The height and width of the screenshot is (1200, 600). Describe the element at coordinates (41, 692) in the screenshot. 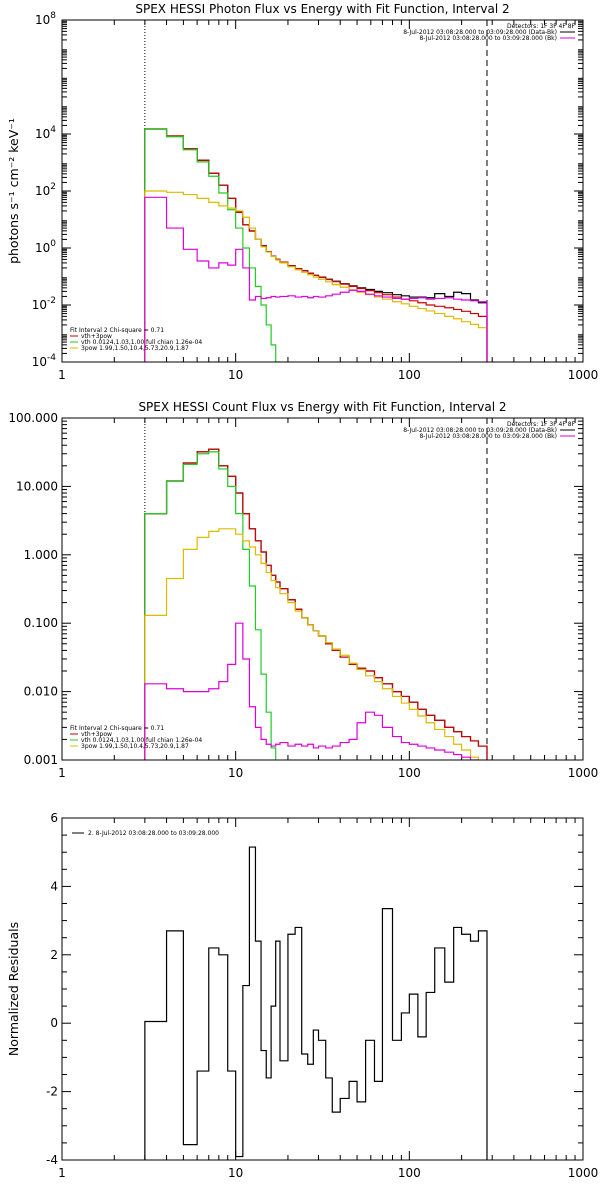

I see `y-tick-label: 0.010` at that location.